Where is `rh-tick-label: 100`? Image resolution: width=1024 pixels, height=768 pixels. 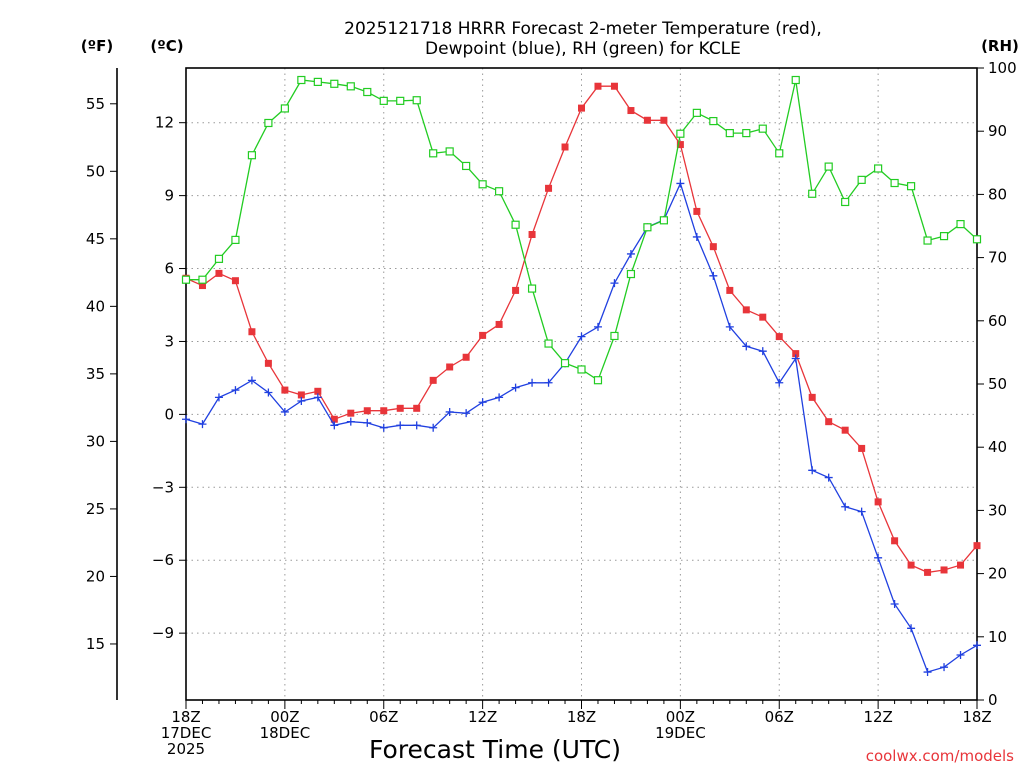
rh-tick-label: 100 is located at coordinates (1002, 68).